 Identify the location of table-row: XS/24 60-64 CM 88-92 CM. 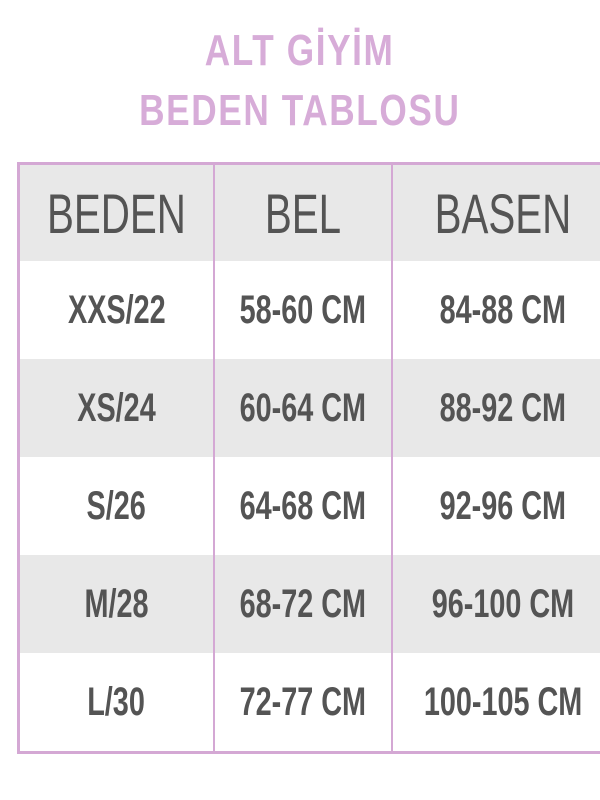
(308, 408).